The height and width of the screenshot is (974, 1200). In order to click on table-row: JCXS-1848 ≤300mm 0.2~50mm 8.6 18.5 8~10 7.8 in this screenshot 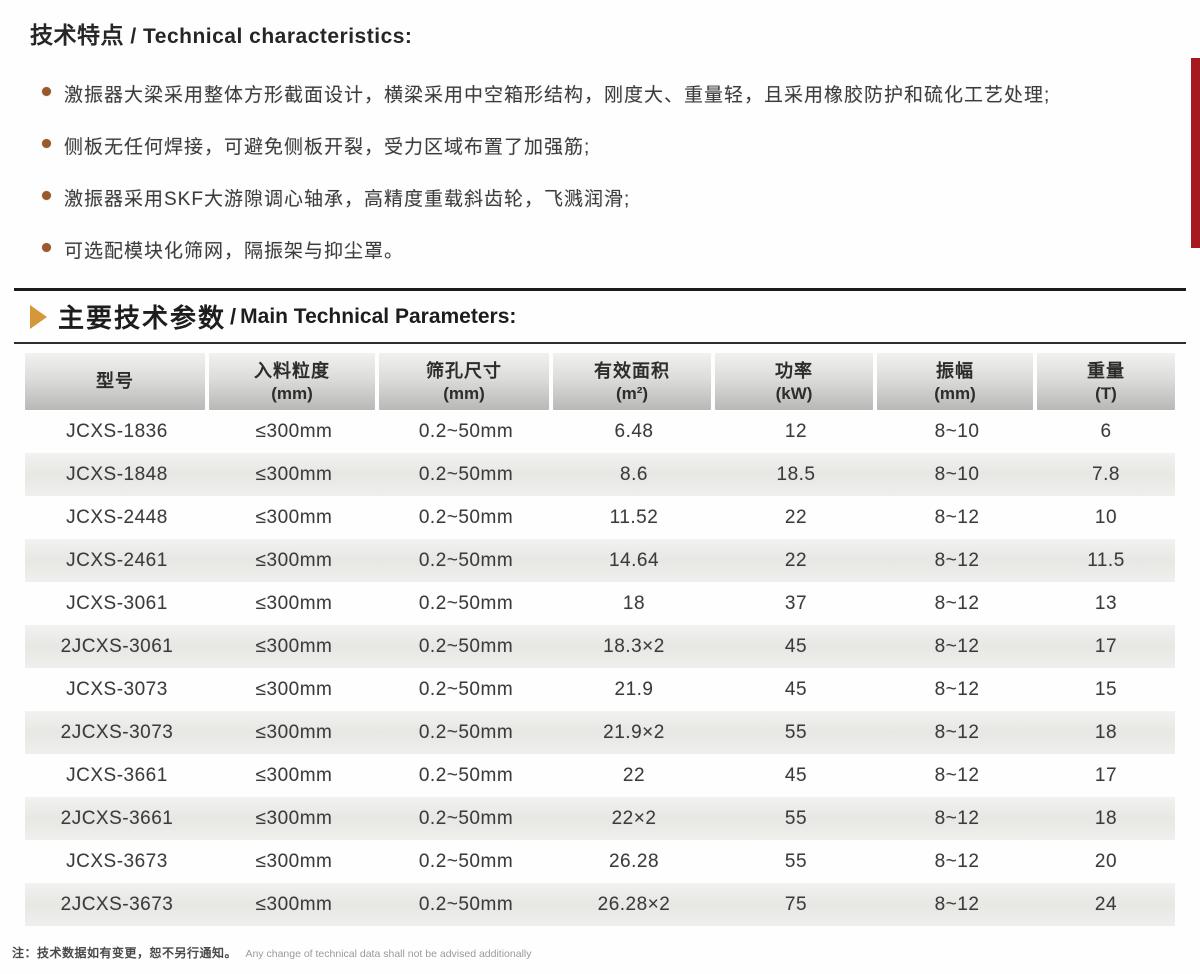, I will do `click(600, 474)`.